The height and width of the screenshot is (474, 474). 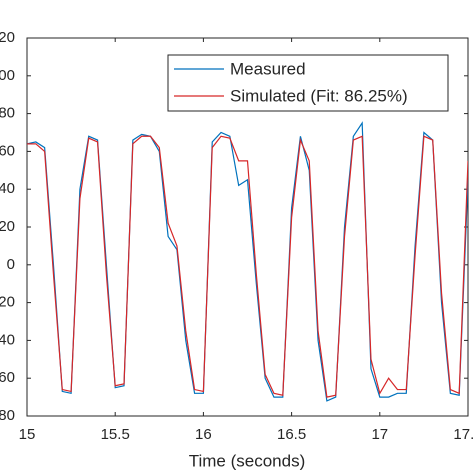 What do you see at coordinates (463, 434) in the screenshot?
I see `x-tick-label: 17.5` at bounding box center [463, 434].